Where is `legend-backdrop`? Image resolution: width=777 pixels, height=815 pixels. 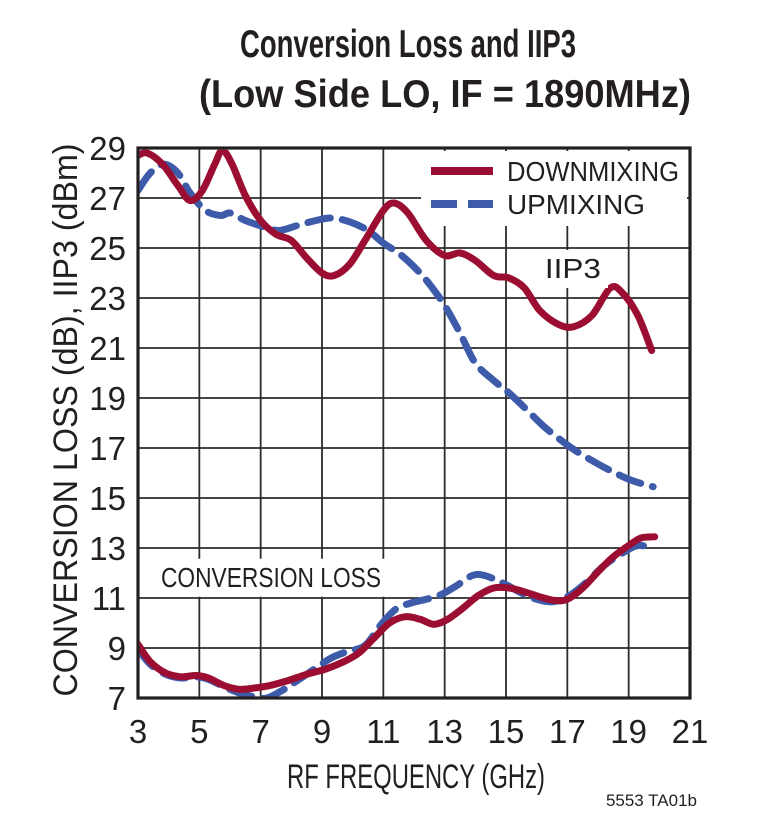 legend-backdrop is located at coordinates (554, 188).